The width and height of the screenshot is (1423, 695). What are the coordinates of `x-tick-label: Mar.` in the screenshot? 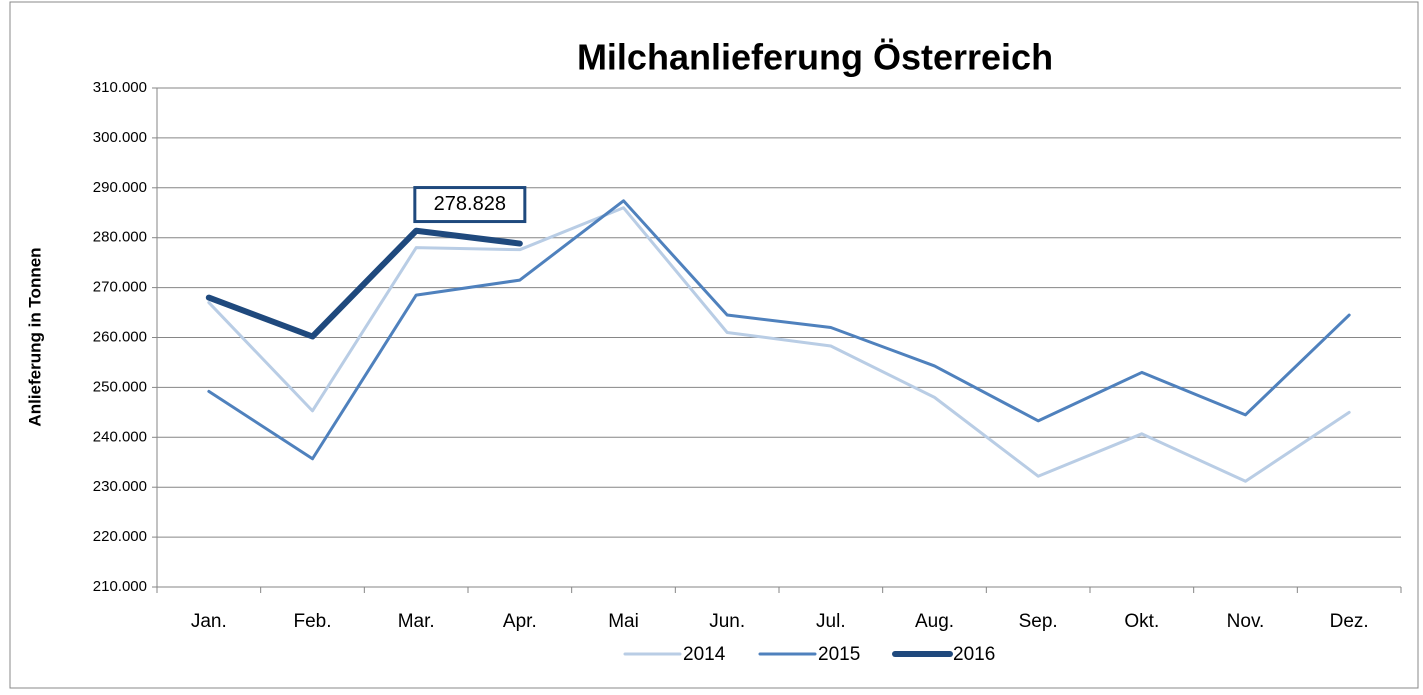 It's located at (416, 621).